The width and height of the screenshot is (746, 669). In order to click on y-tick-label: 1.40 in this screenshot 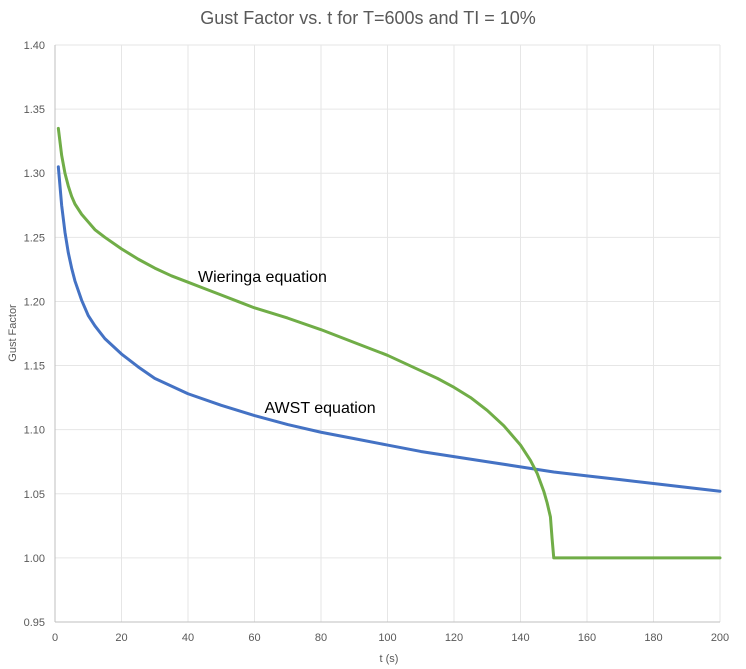, I will do `click(34, 46)`.